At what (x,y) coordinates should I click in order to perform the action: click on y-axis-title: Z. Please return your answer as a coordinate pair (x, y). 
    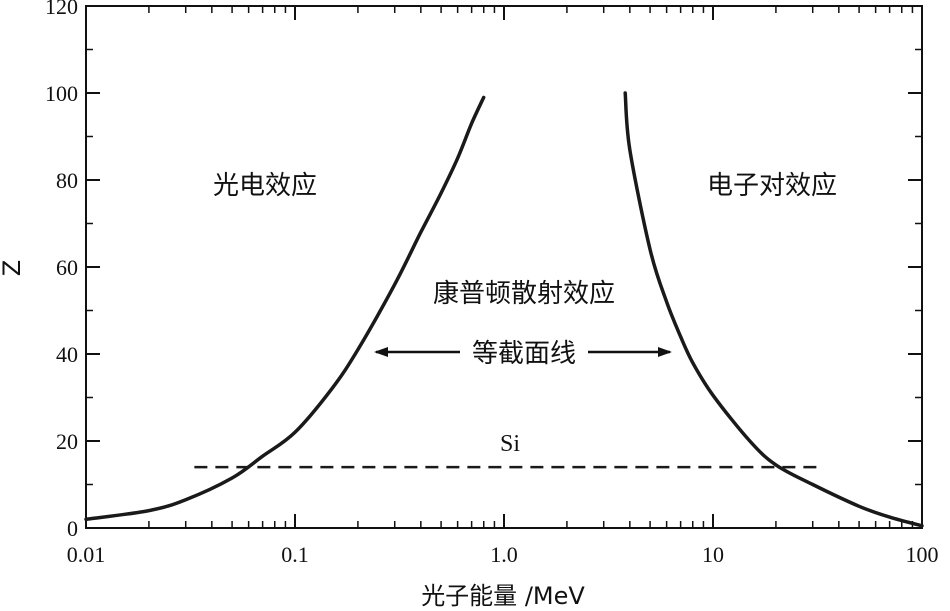
    Looking at the image, I should click on (13, 268).